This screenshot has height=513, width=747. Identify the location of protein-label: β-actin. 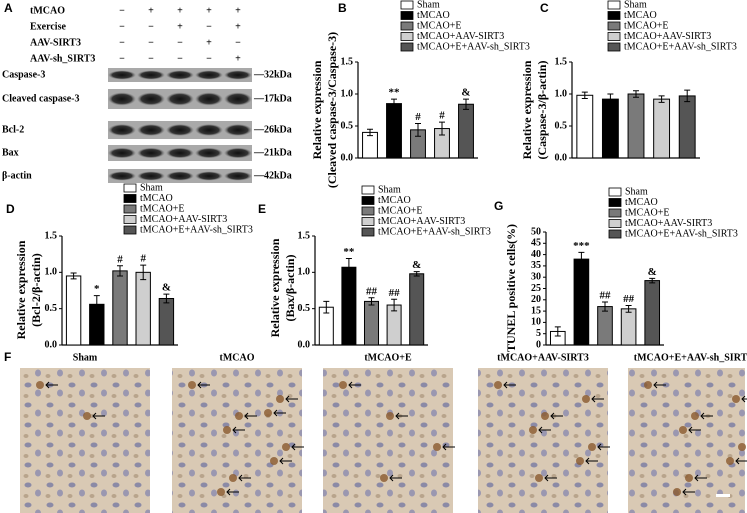
(17, 175).